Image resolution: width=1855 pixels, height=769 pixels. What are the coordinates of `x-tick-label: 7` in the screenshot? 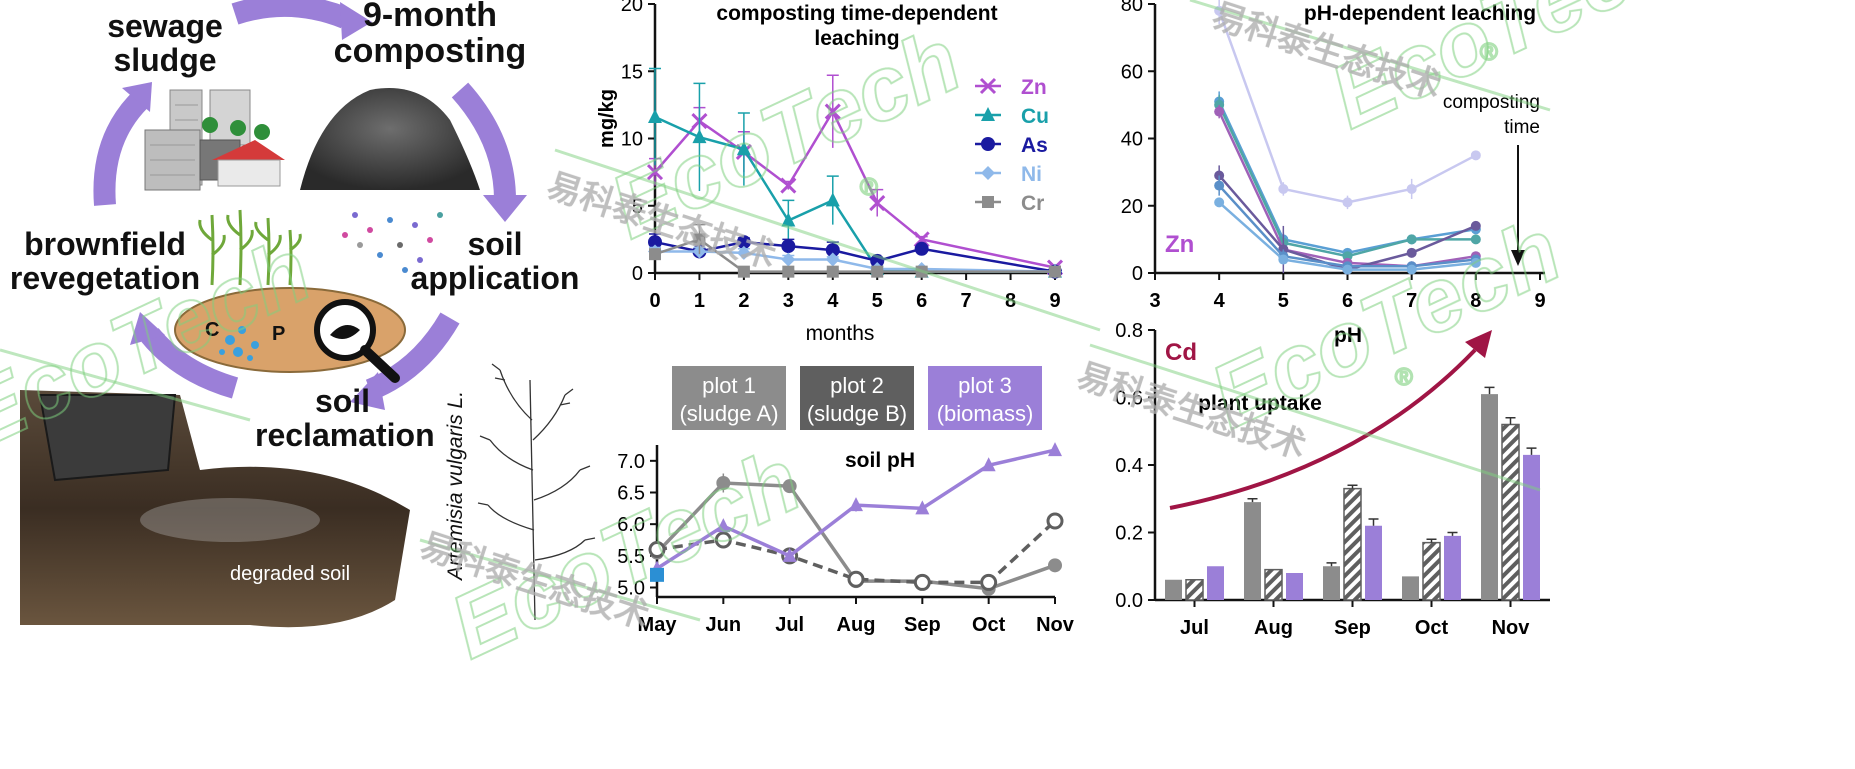 It's located at (1411, 301).